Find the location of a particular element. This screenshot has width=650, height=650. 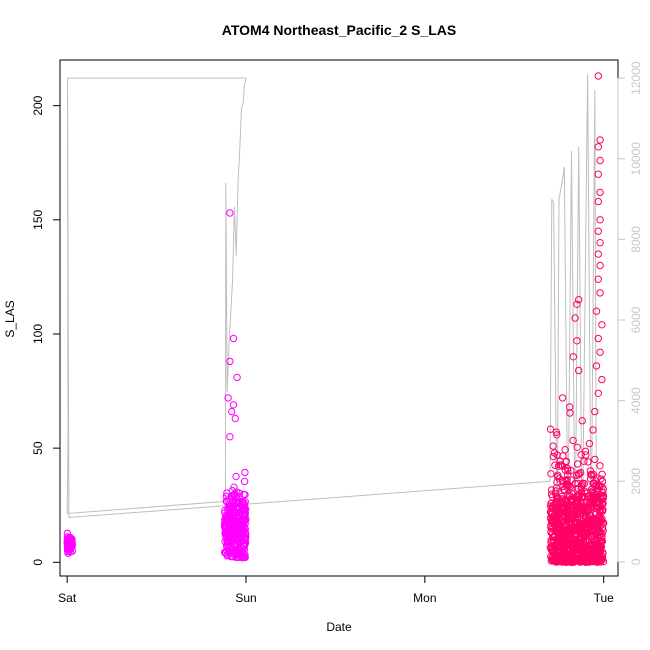

y-tick-label: 100 is located at coordinates (38, 334).